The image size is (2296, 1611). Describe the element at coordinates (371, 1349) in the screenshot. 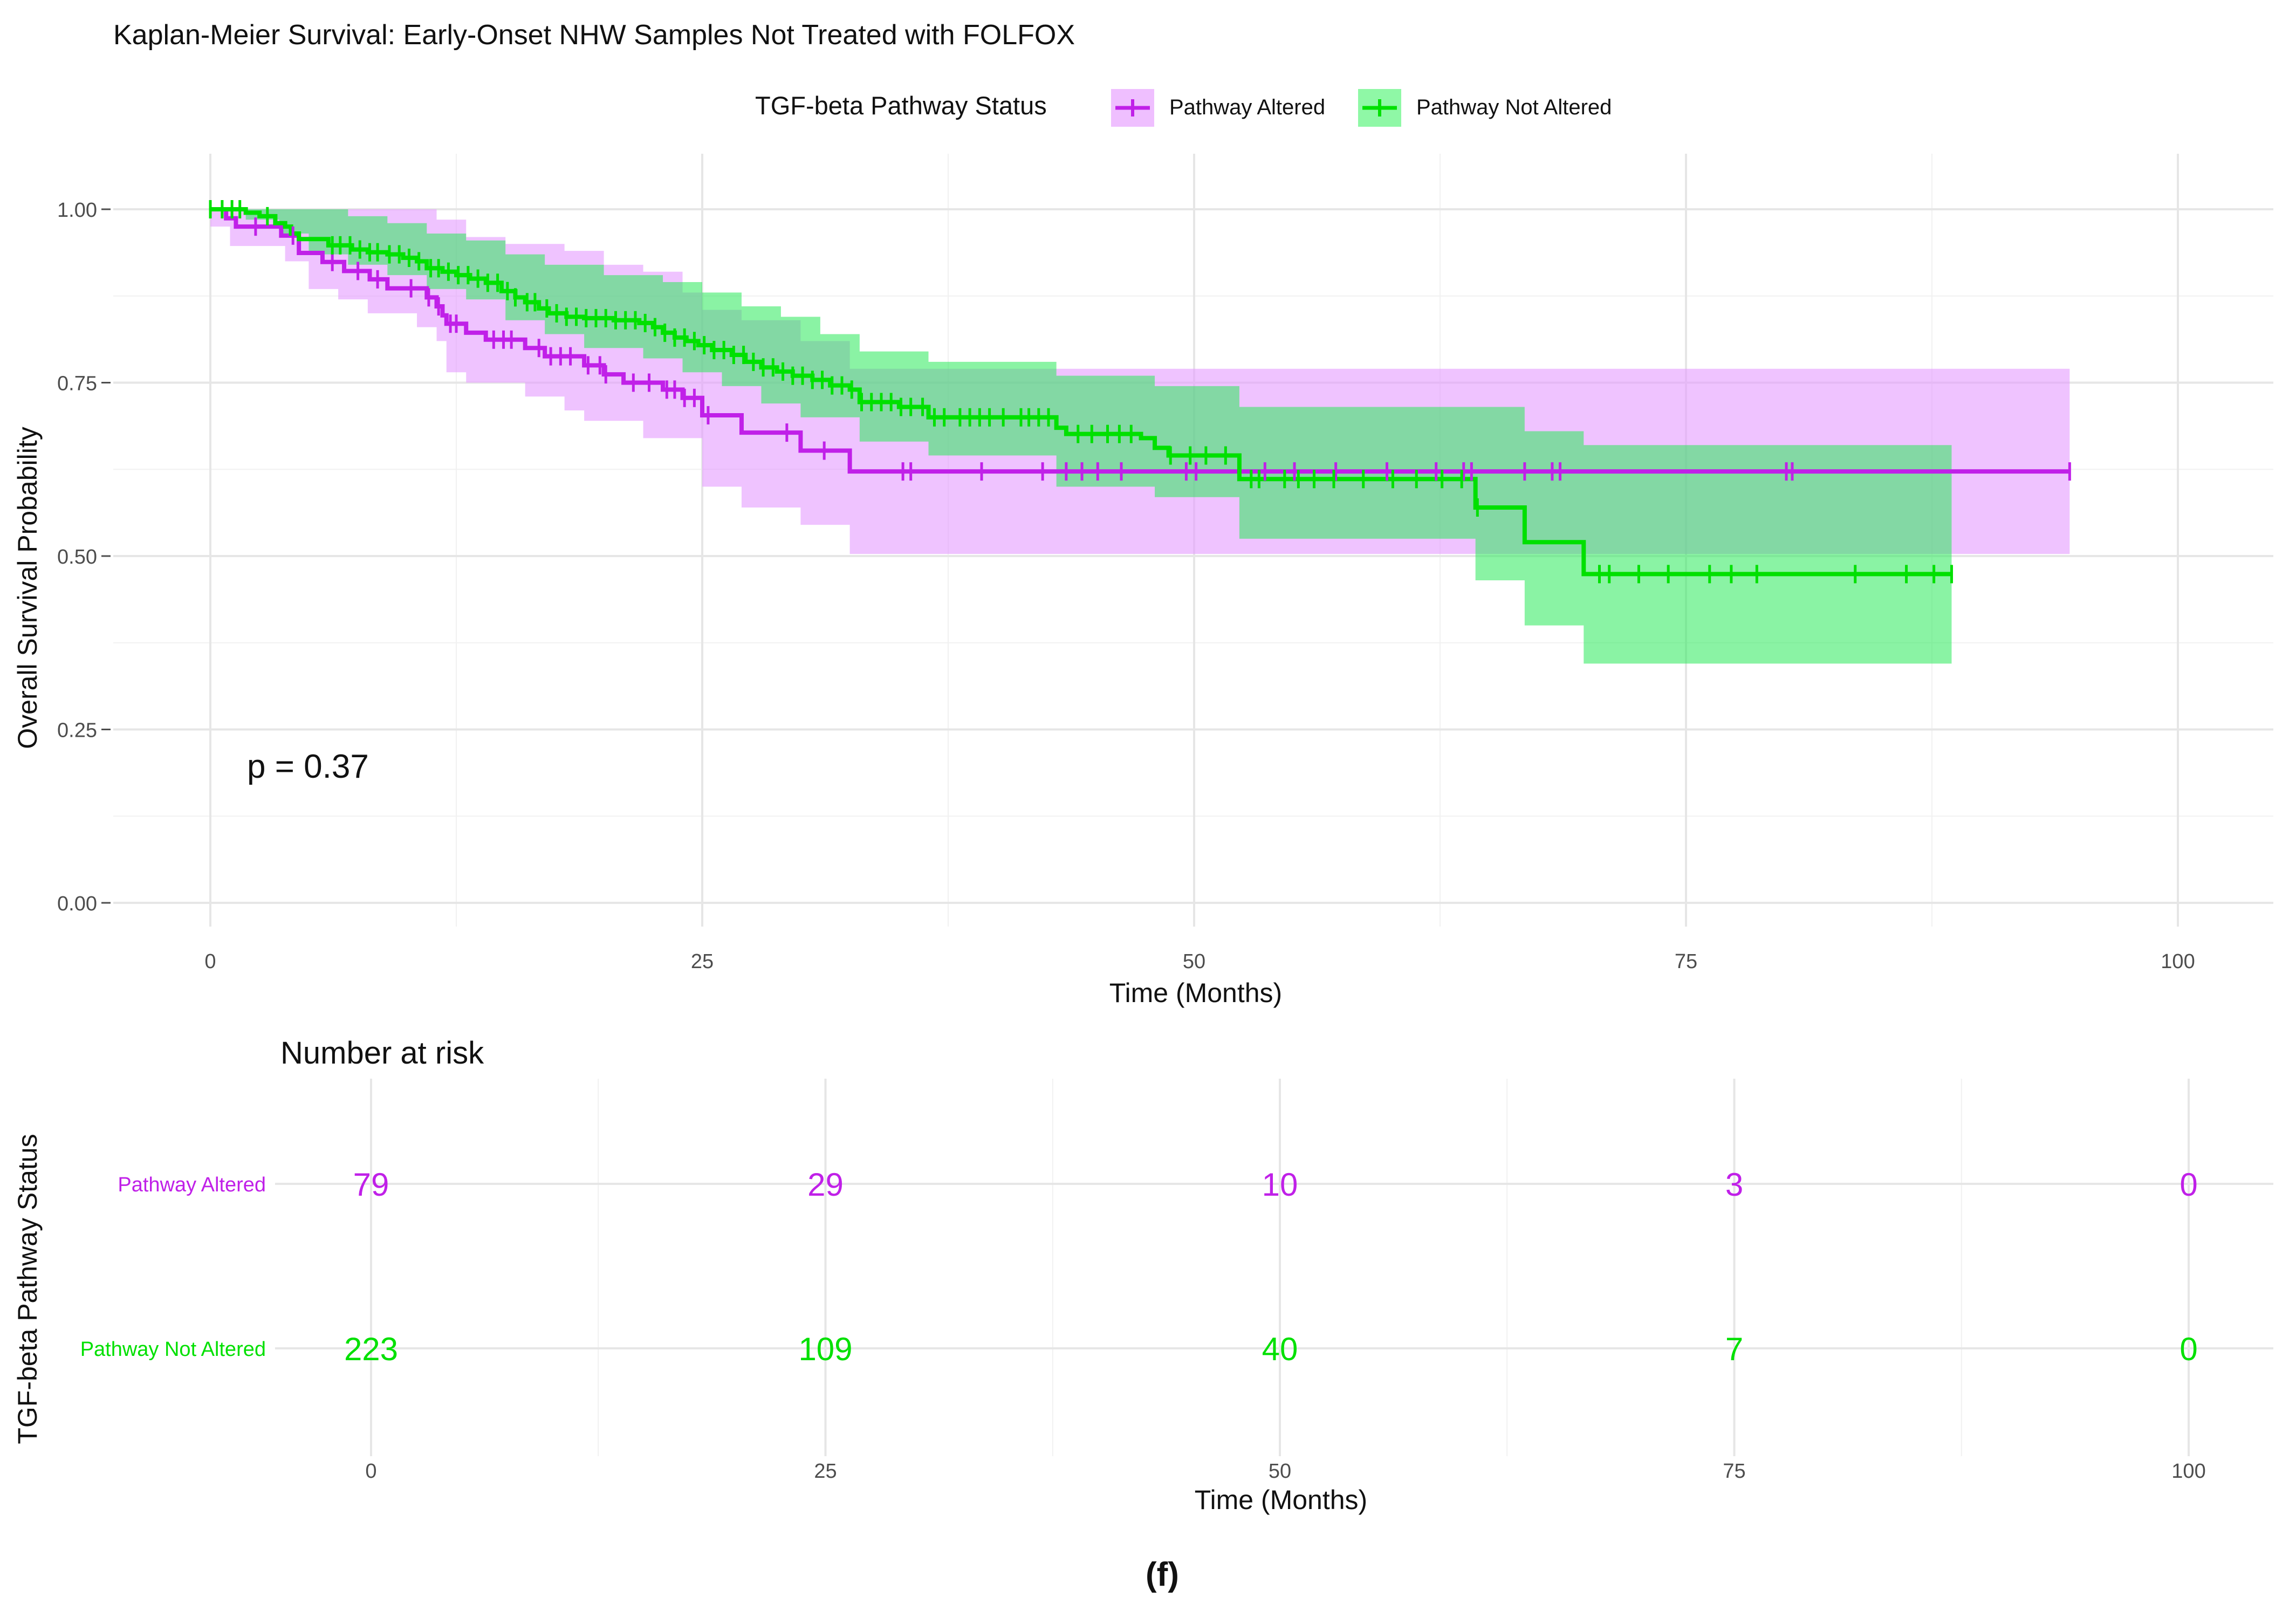

I see `risk-cell: 223` at that location.